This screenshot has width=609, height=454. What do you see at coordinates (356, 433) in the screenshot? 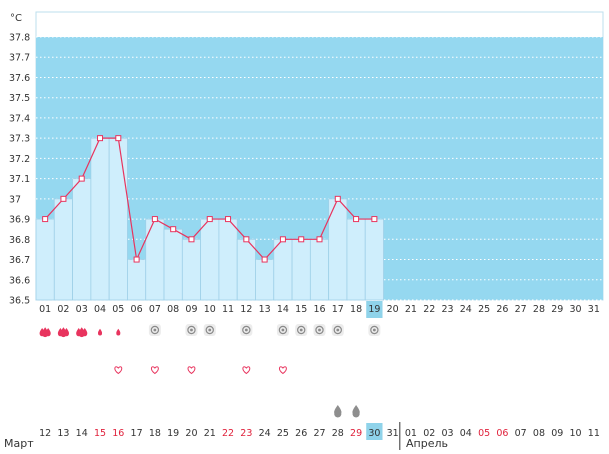
I see `date-label: 29` at bounding box center [356, 433].